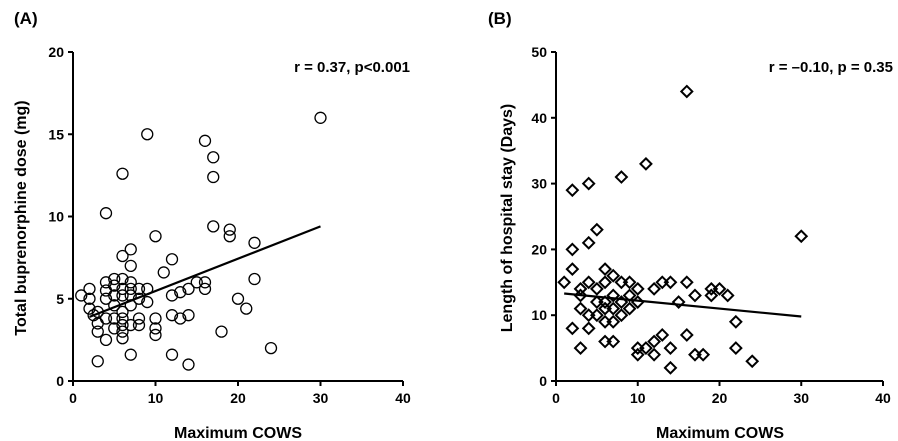  What do you see at coordinates (556, 398) in the screenshot?
I see `panel-b-x-tick-label: 0` at bounding box center [556, 398].